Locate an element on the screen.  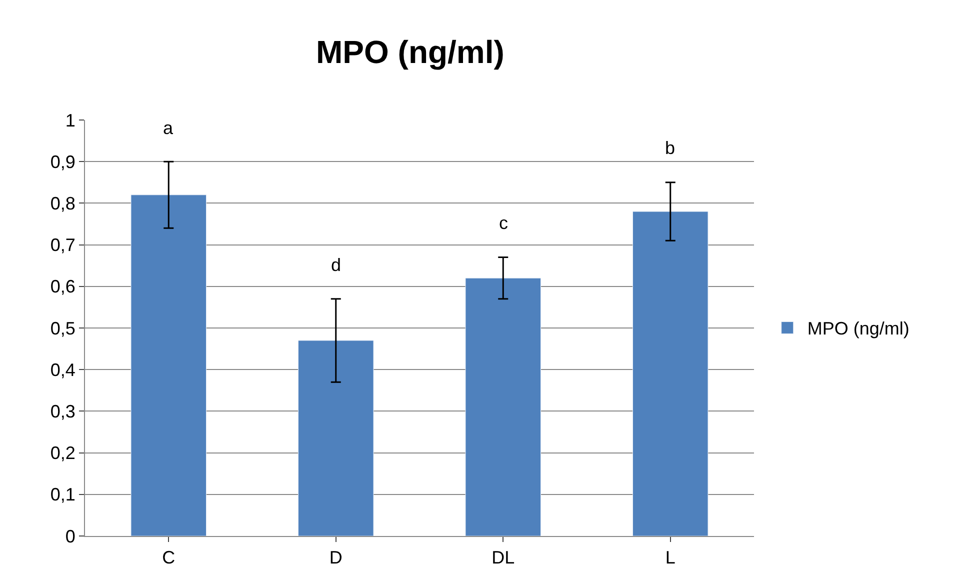
y-tick-label: 0 is located at coordinates (70, 536).